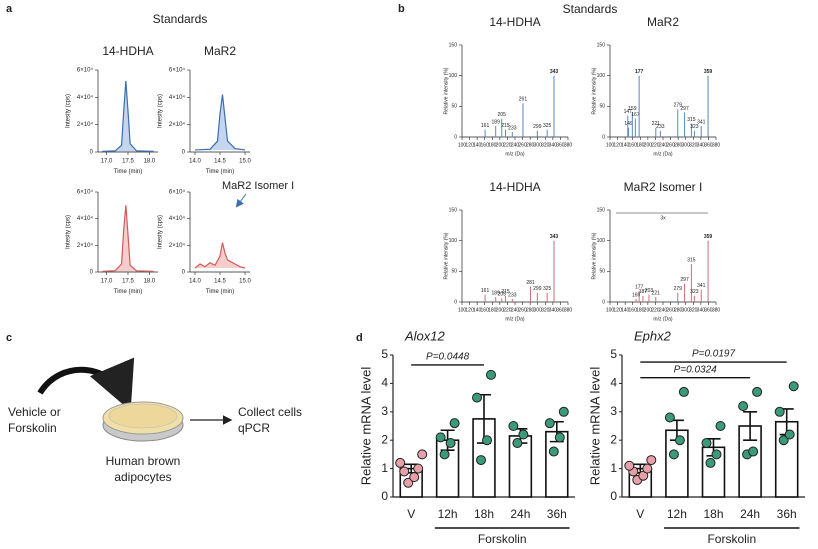 This screenshot has width=818, height=549. What do you see at coordinates (220, 255) in the screenshot?
I see `trace` at bounding box center [220, 255].